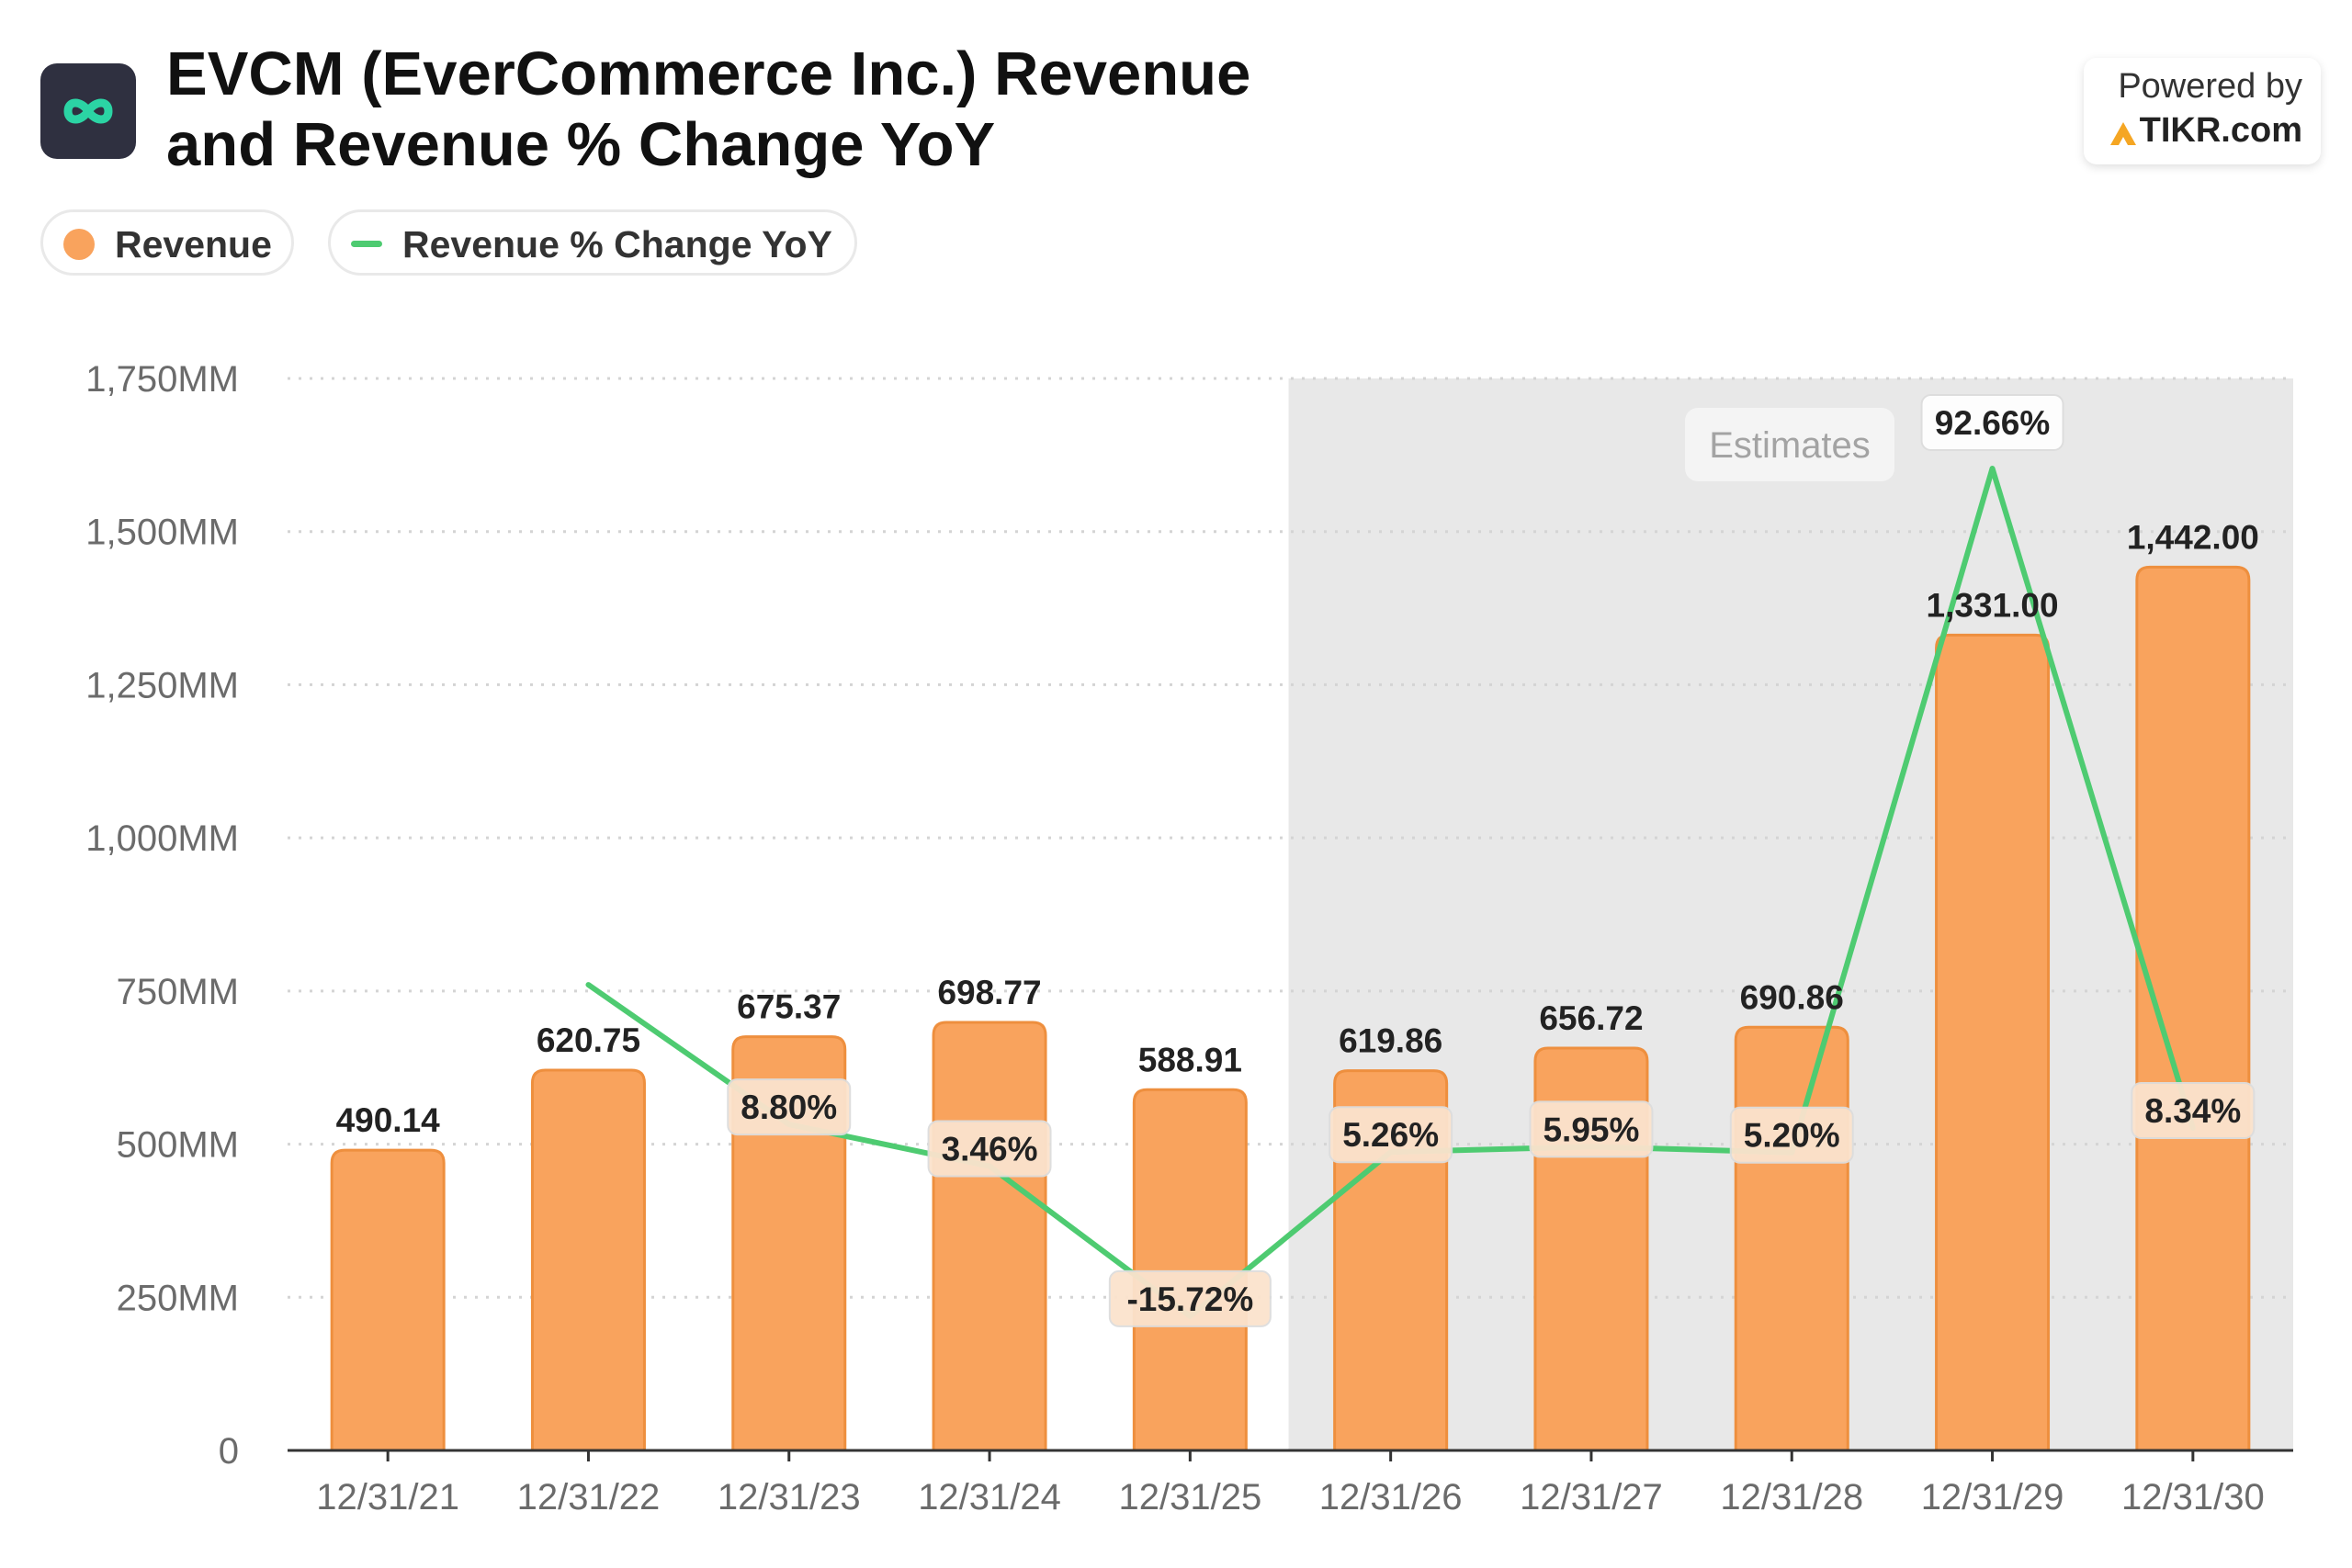 The height and width of the screenshot is (1568, 2352). I want to click on legend-item-revenue: Revenue, so click(167, 243).